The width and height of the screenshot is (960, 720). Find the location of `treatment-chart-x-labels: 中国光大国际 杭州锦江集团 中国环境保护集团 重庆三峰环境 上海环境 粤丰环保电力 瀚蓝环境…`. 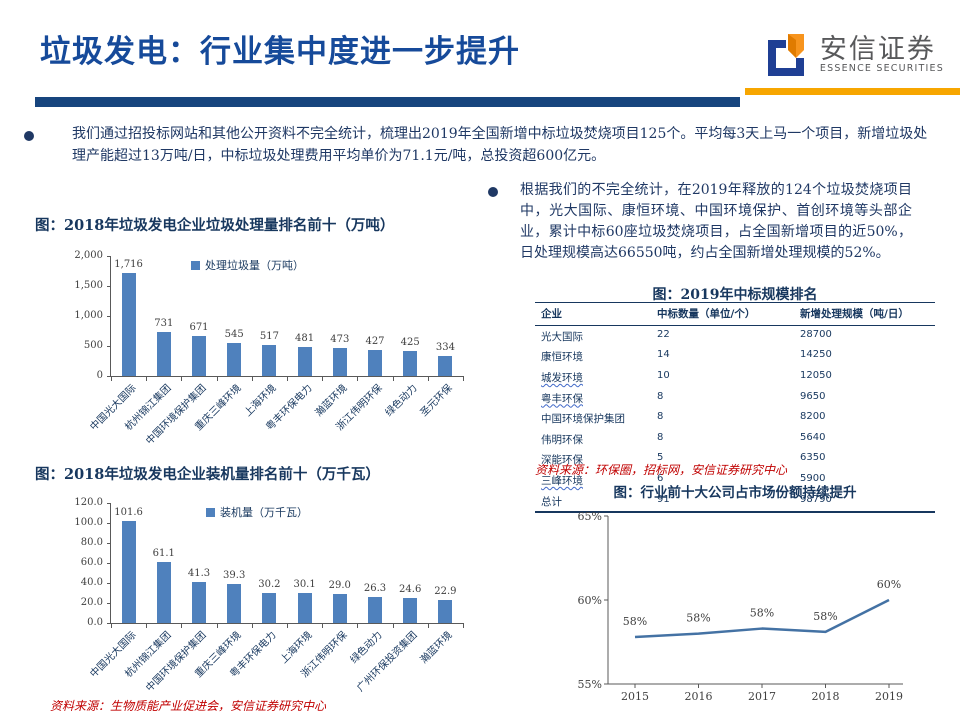

treatment-chart-x-labels: 中国光大国际 杭州锦江集团 中国环境保护集团 重庆三峰环境 上海环境 粤丰环保电力 瀚蓝环境… is located at coordinates (275, 417).